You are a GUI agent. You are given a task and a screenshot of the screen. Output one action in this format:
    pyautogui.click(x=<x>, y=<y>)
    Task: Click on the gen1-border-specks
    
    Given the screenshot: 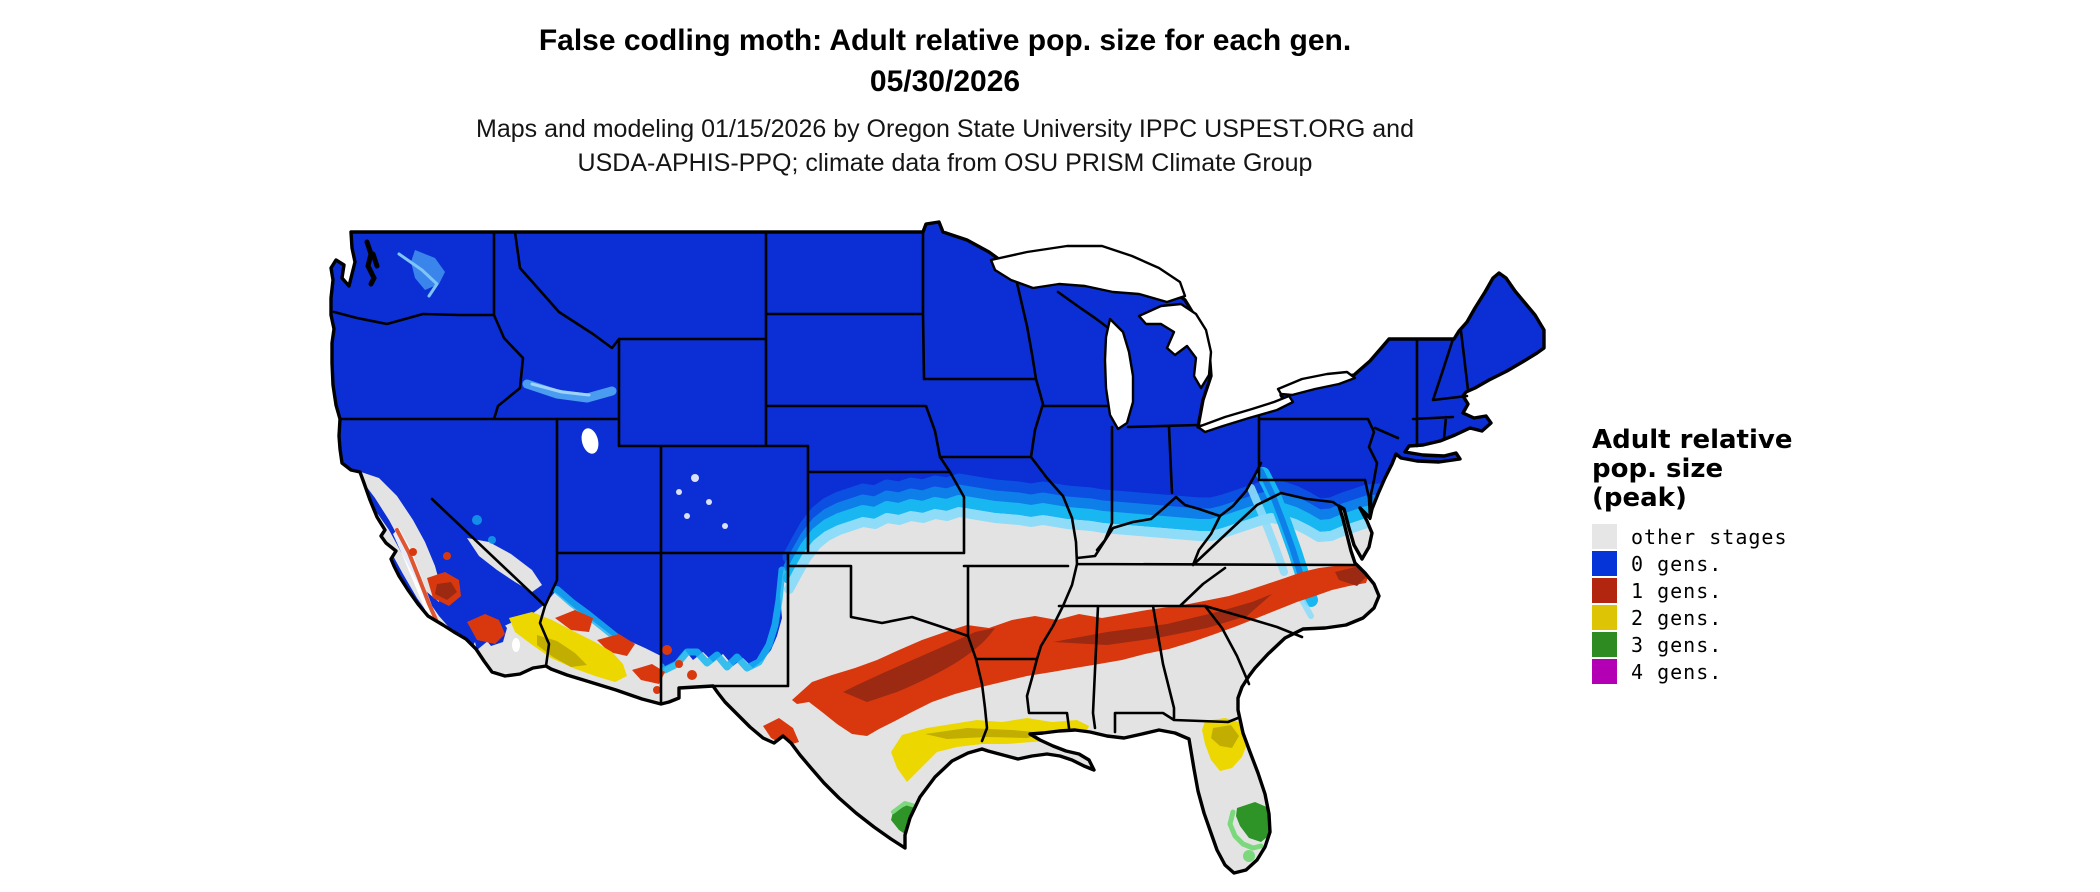 What is the action you would take?
    pyautogui.click(x=553, y=621)
    